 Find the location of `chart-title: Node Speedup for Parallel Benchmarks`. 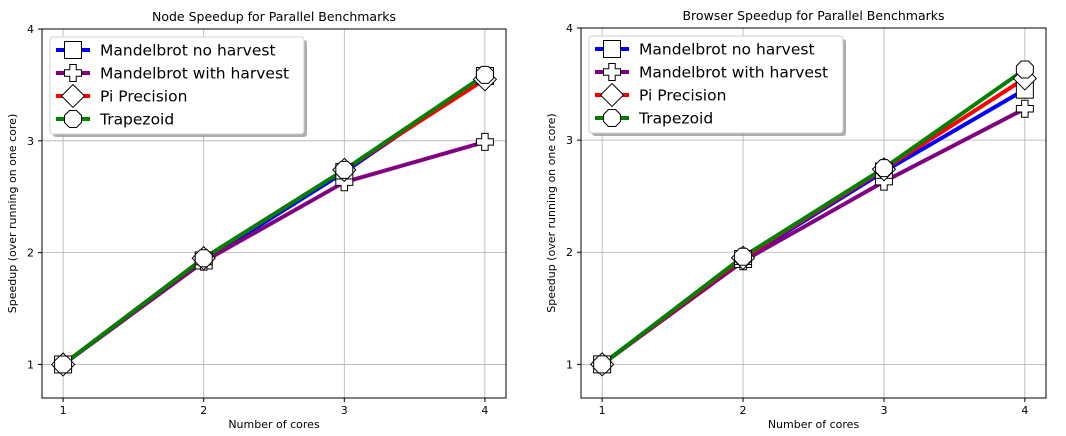

chart-title: Node Speedup for Parallel Benchmarks is located at coordinates (274, 16).